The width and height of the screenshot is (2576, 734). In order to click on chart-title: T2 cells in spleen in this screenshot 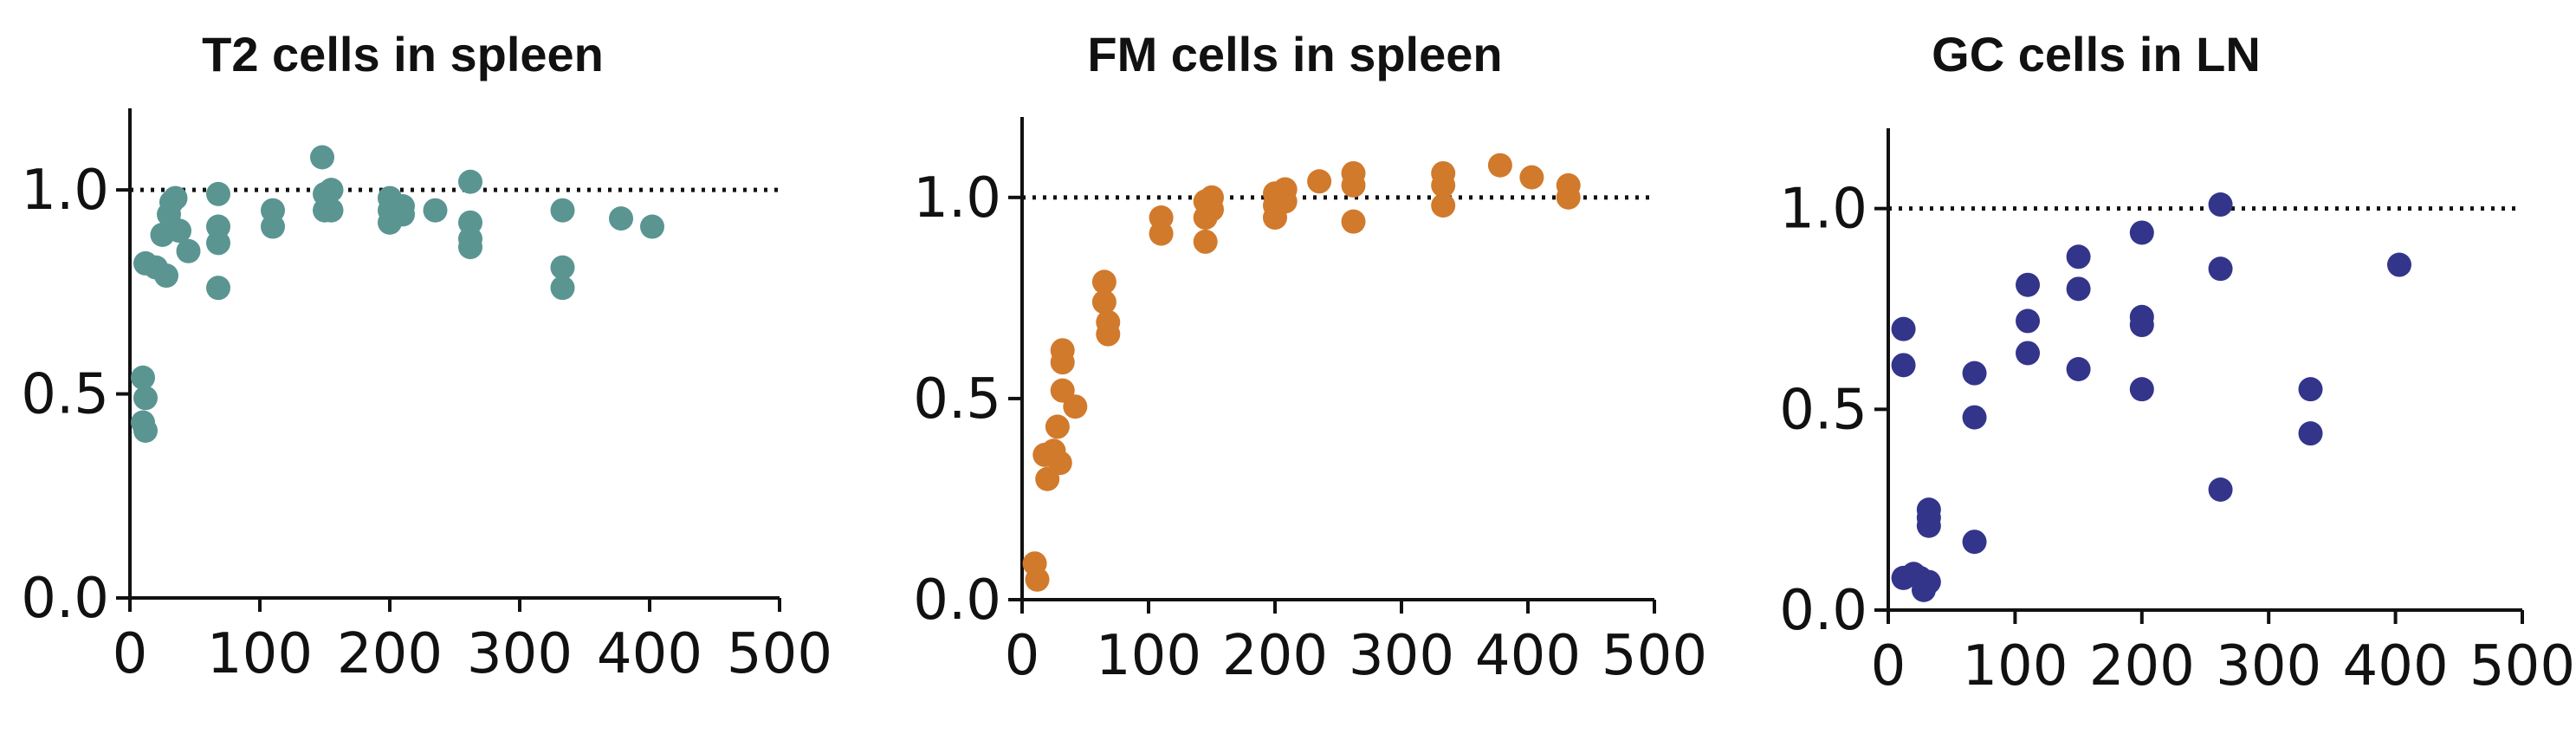, I will do `click(403, 54)`.